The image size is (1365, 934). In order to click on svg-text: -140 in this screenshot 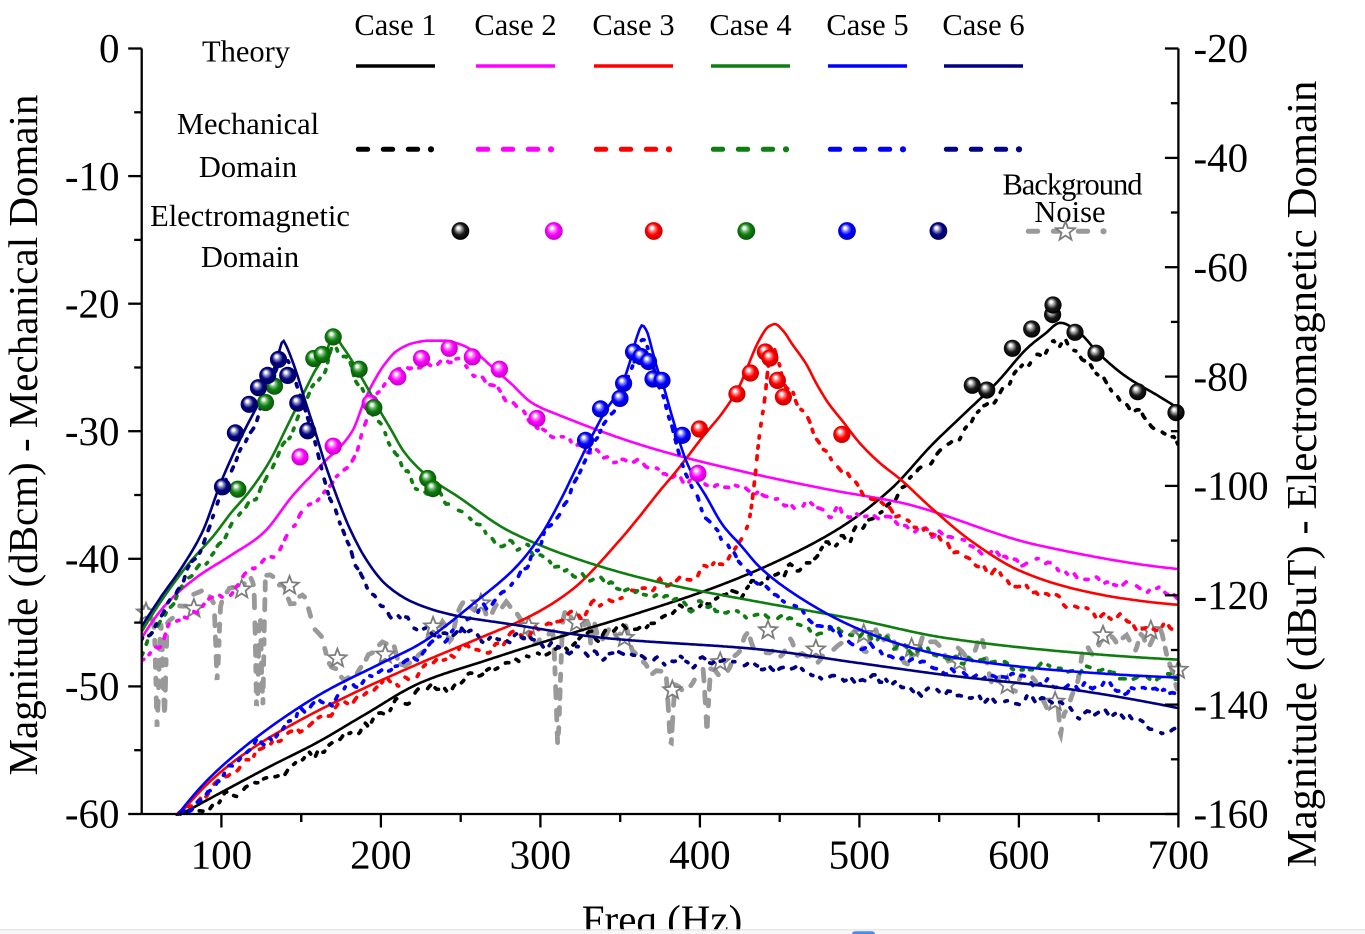, I will do `click(1231, 704)`.